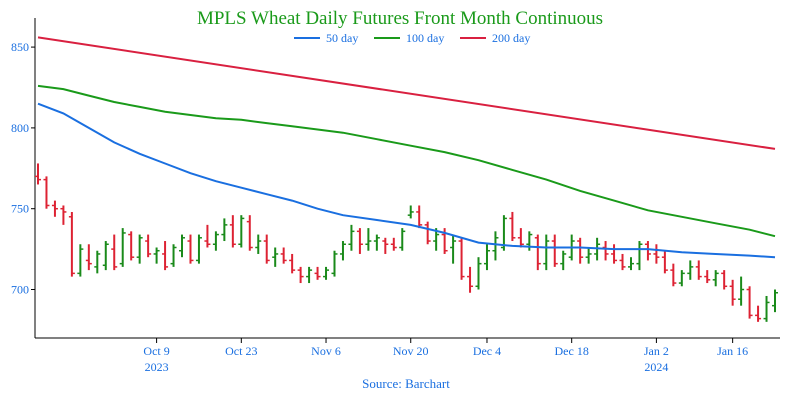 The height and width of the screenshot is (400, 800). I want to click on x-tick-label: Jan 2, so click(656, 351).